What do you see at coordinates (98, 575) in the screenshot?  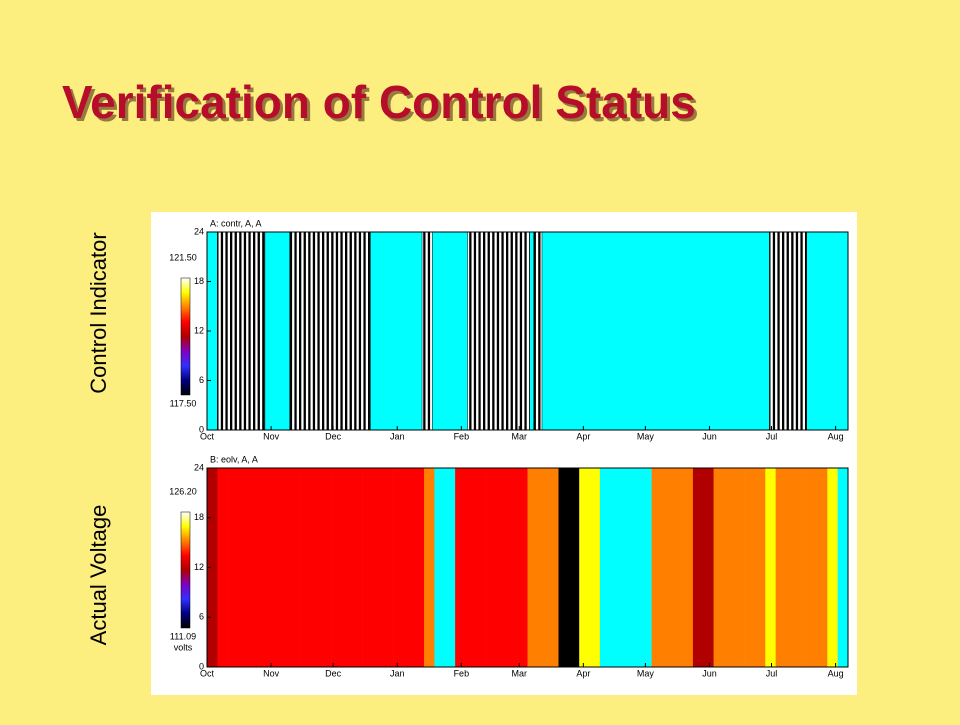 I see `side-label: Actual Voltage` at bounding box center [98, 575].